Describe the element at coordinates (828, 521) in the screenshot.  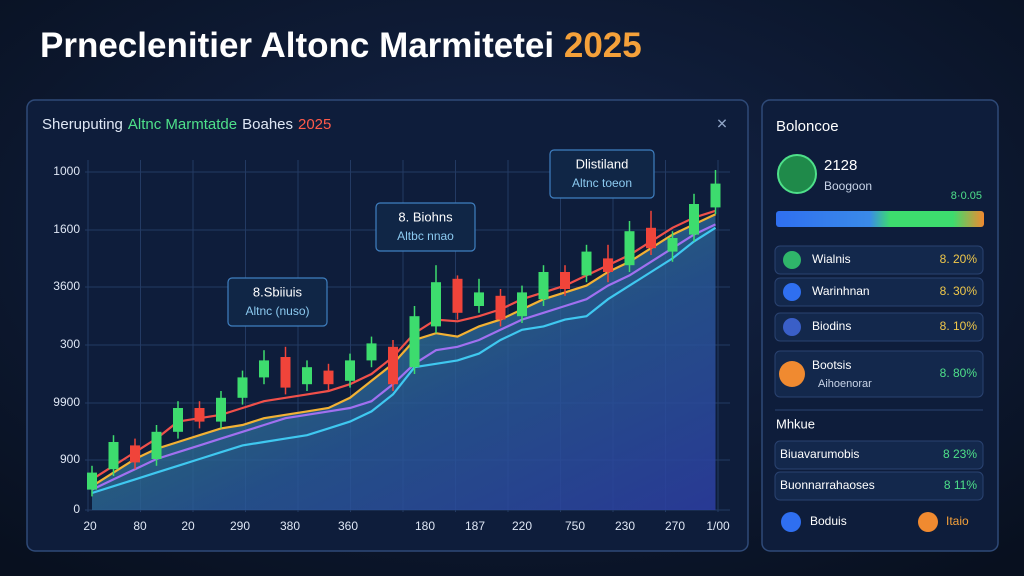
I see `footer-item: Boduis` at that location.